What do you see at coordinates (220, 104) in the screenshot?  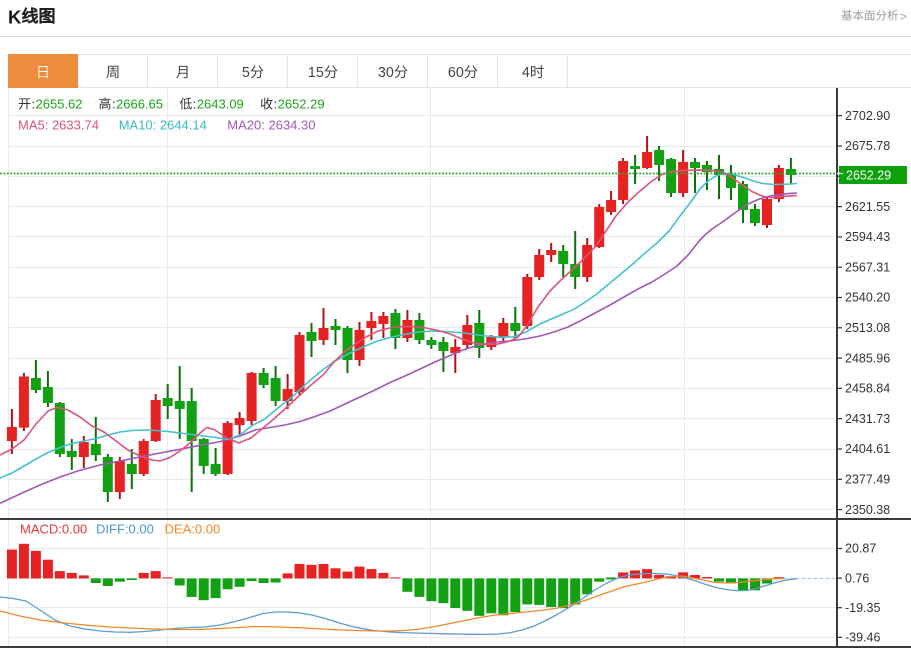 I see `svg-text: 2643.09` at bounding box center [220, 104].